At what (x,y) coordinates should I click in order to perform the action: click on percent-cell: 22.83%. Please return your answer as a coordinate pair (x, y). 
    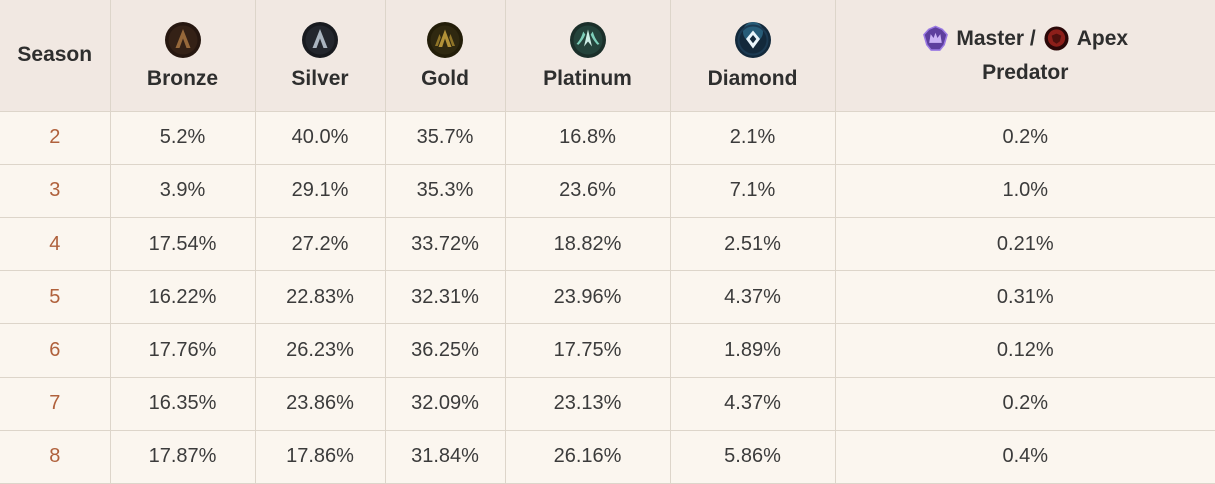
    Looking at the image, I should click on (320, 297).